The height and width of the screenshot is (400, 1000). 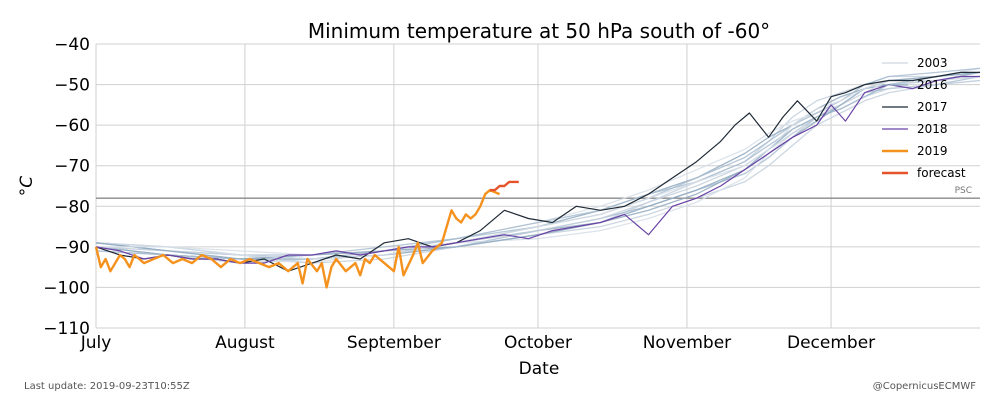 What do you see at coordinates (932, 85) in the screenshot?
I see `legend-label-2016: 2016` at bounding box center [932, 85].